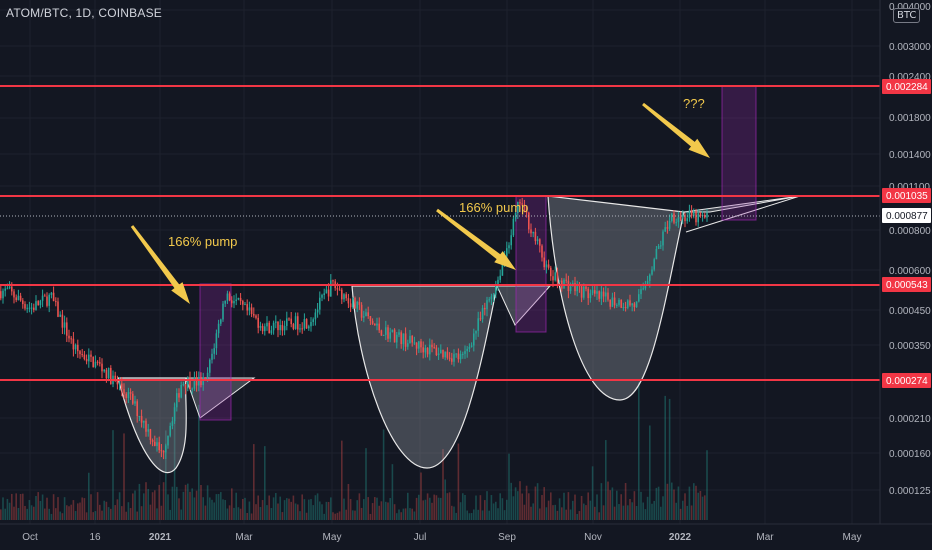  Describe the element at coordinates (30, 537) in the screenshot. I see `time-tick: Oct` at that location.